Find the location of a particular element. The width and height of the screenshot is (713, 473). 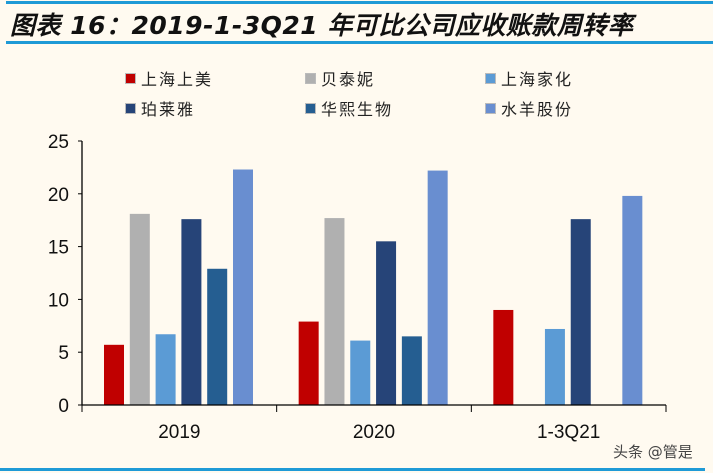

y-tick-label: 10 is located at coordinates (58, 300).